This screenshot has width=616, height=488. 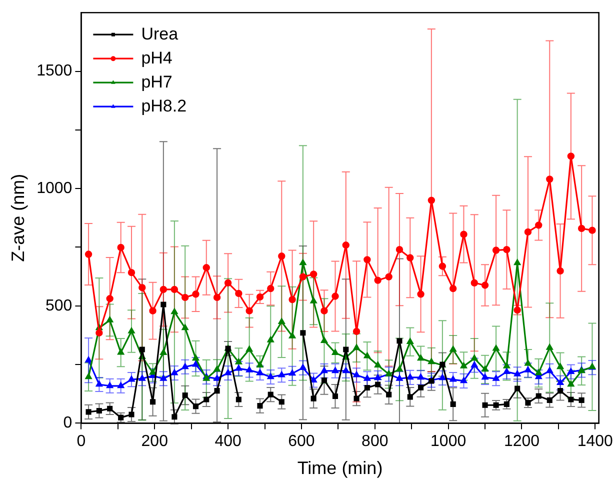 What do you see at coordinates (228, 441) in the screenshot?
I see `x-tick-label: 400` at bounding box center [228, 441].